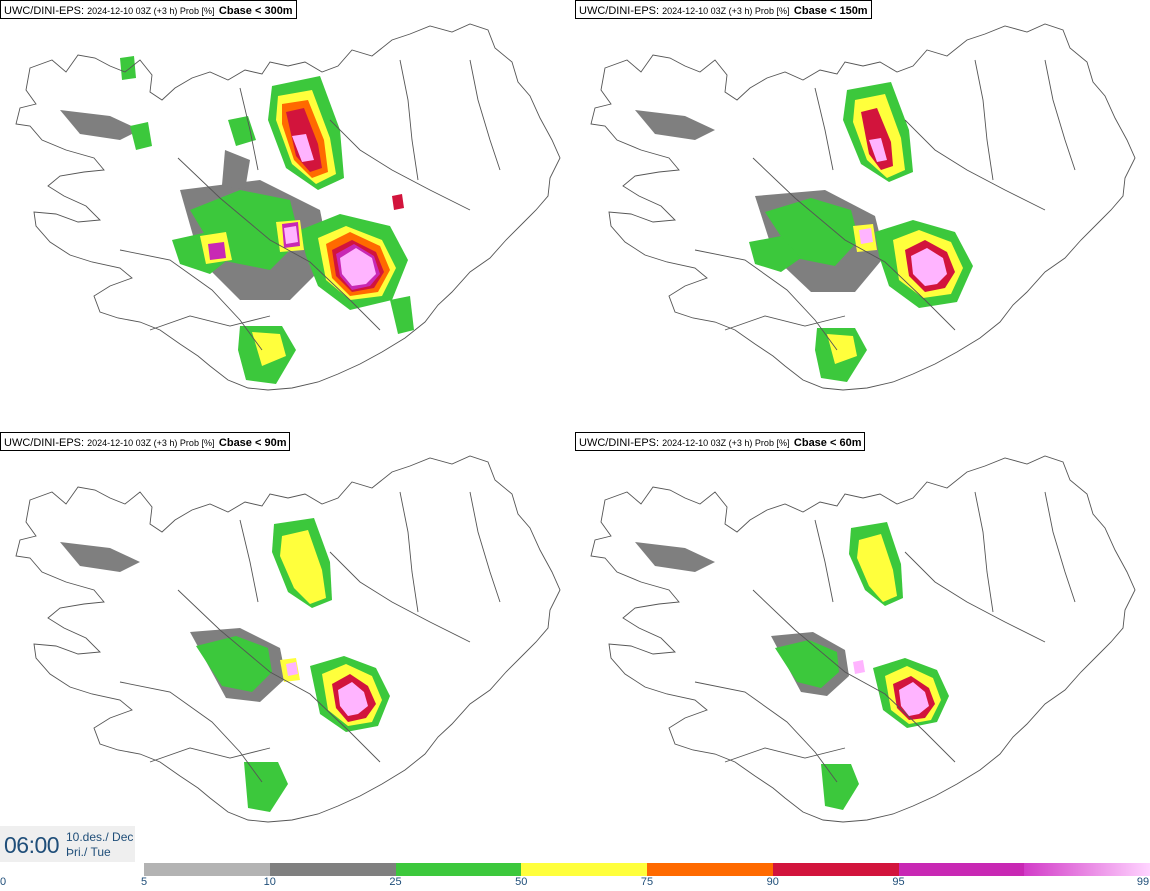  Describe the element at coordinates (255, 11) in the screenshot. I see `threshold-label: Cbase < 300m` at that location.